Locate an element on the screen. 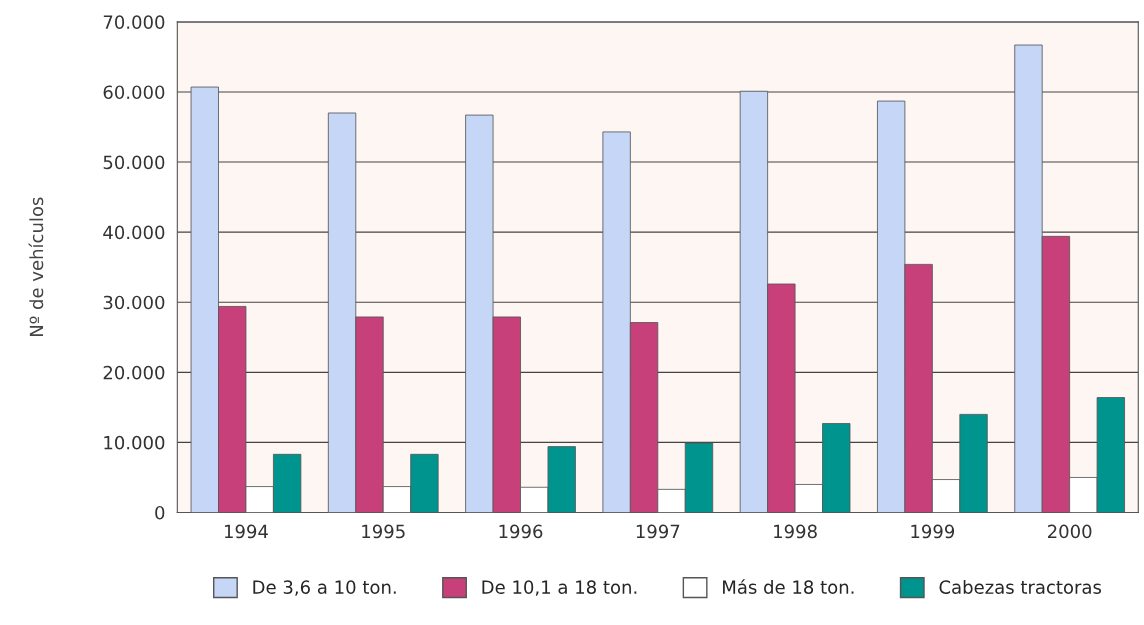 The height and width of the screenshot is (625, 1144). y-axis-title: Nº de vehículos is located at coordinates (36, 266).